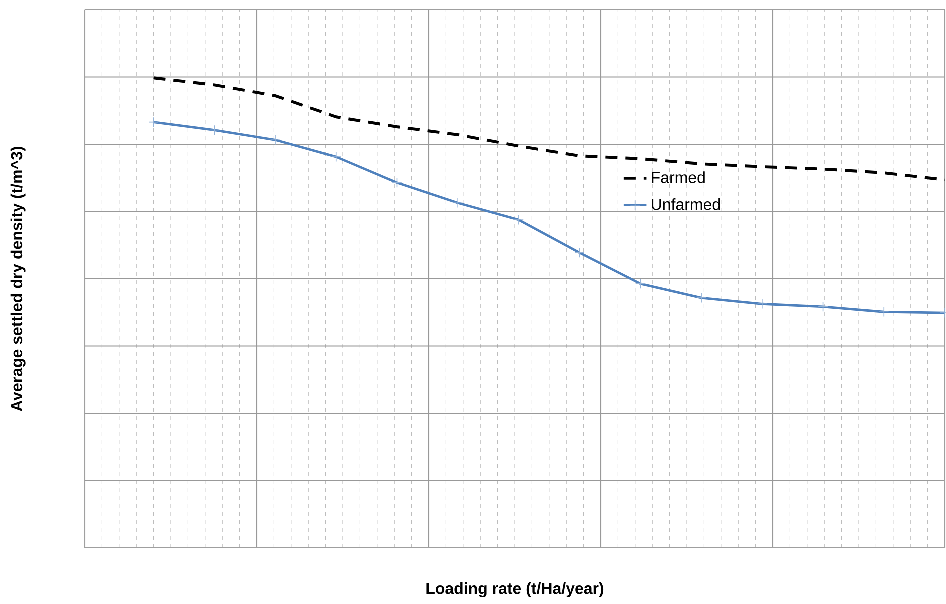  What do you see at coordinates (515, 590) in the screenshot?
I see `x-axis-title: Loading rate (t/Ha/year)` at bounding box center [515, 590].